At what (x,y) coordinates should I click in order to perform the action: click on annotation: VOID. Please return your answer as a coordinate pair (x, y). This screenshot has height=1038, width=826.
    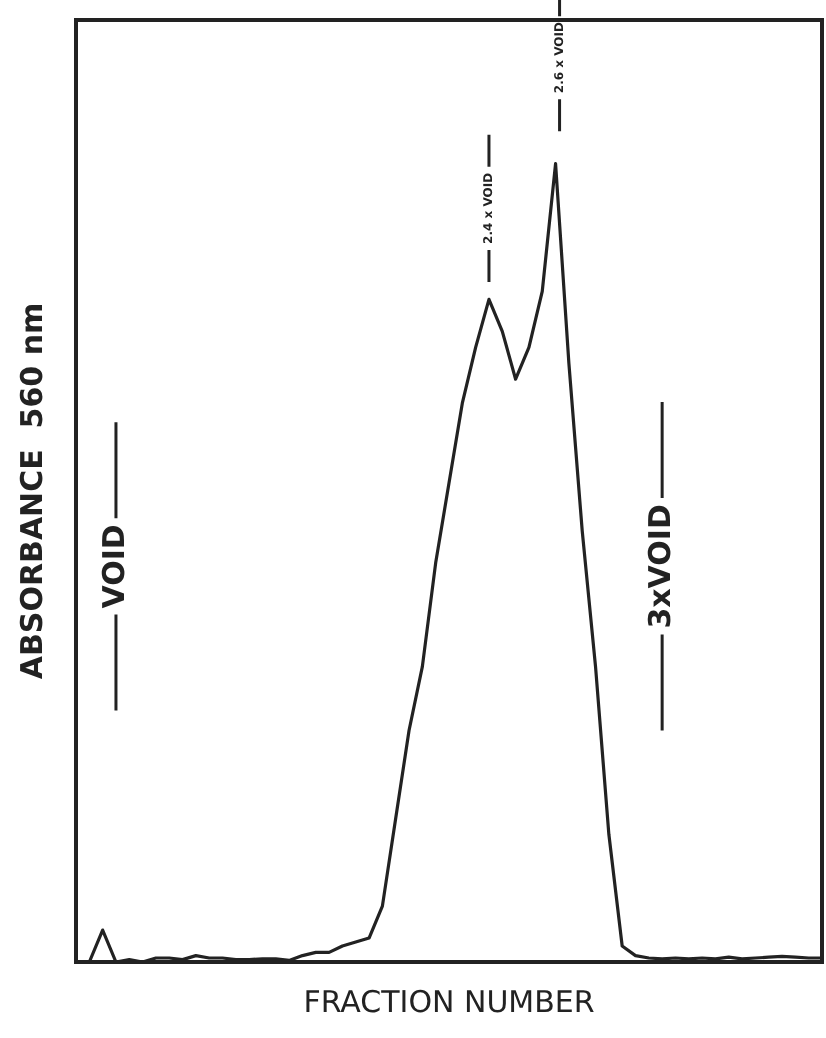
    Looking at the image, I should click on (113, 566).